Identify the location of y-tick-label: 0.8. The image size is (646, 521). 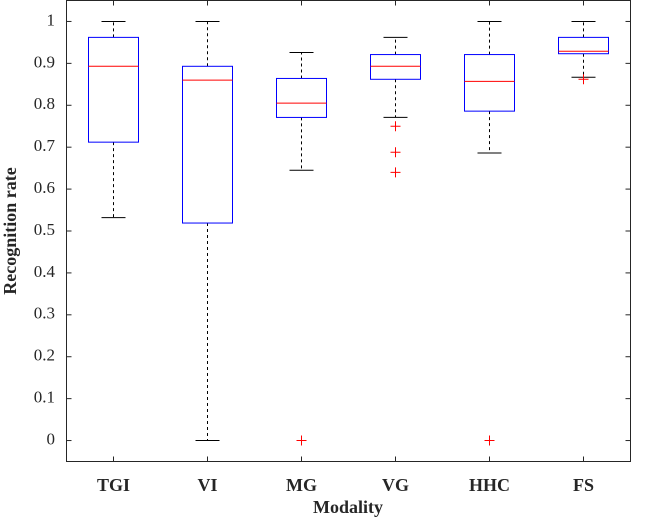
(44, 103).